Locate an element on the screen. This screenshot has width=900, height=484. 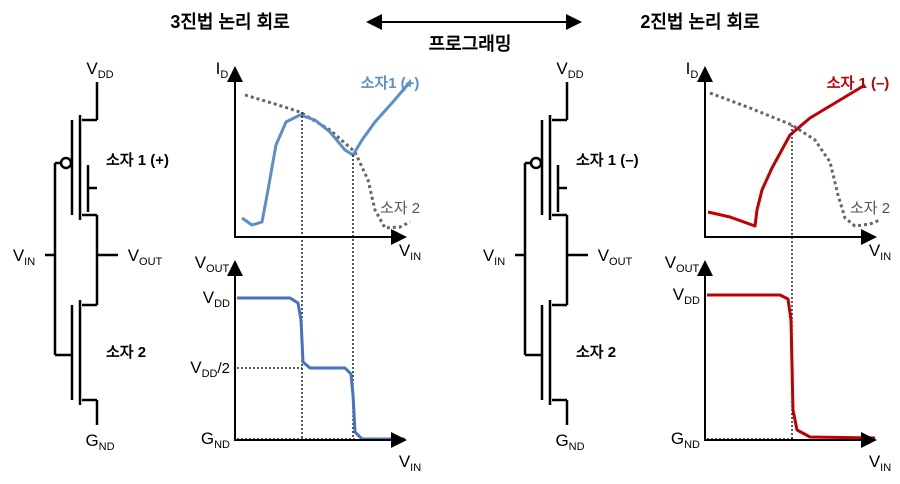
device1-label: 소자 1 (–) is located at coordinates (607, 160).